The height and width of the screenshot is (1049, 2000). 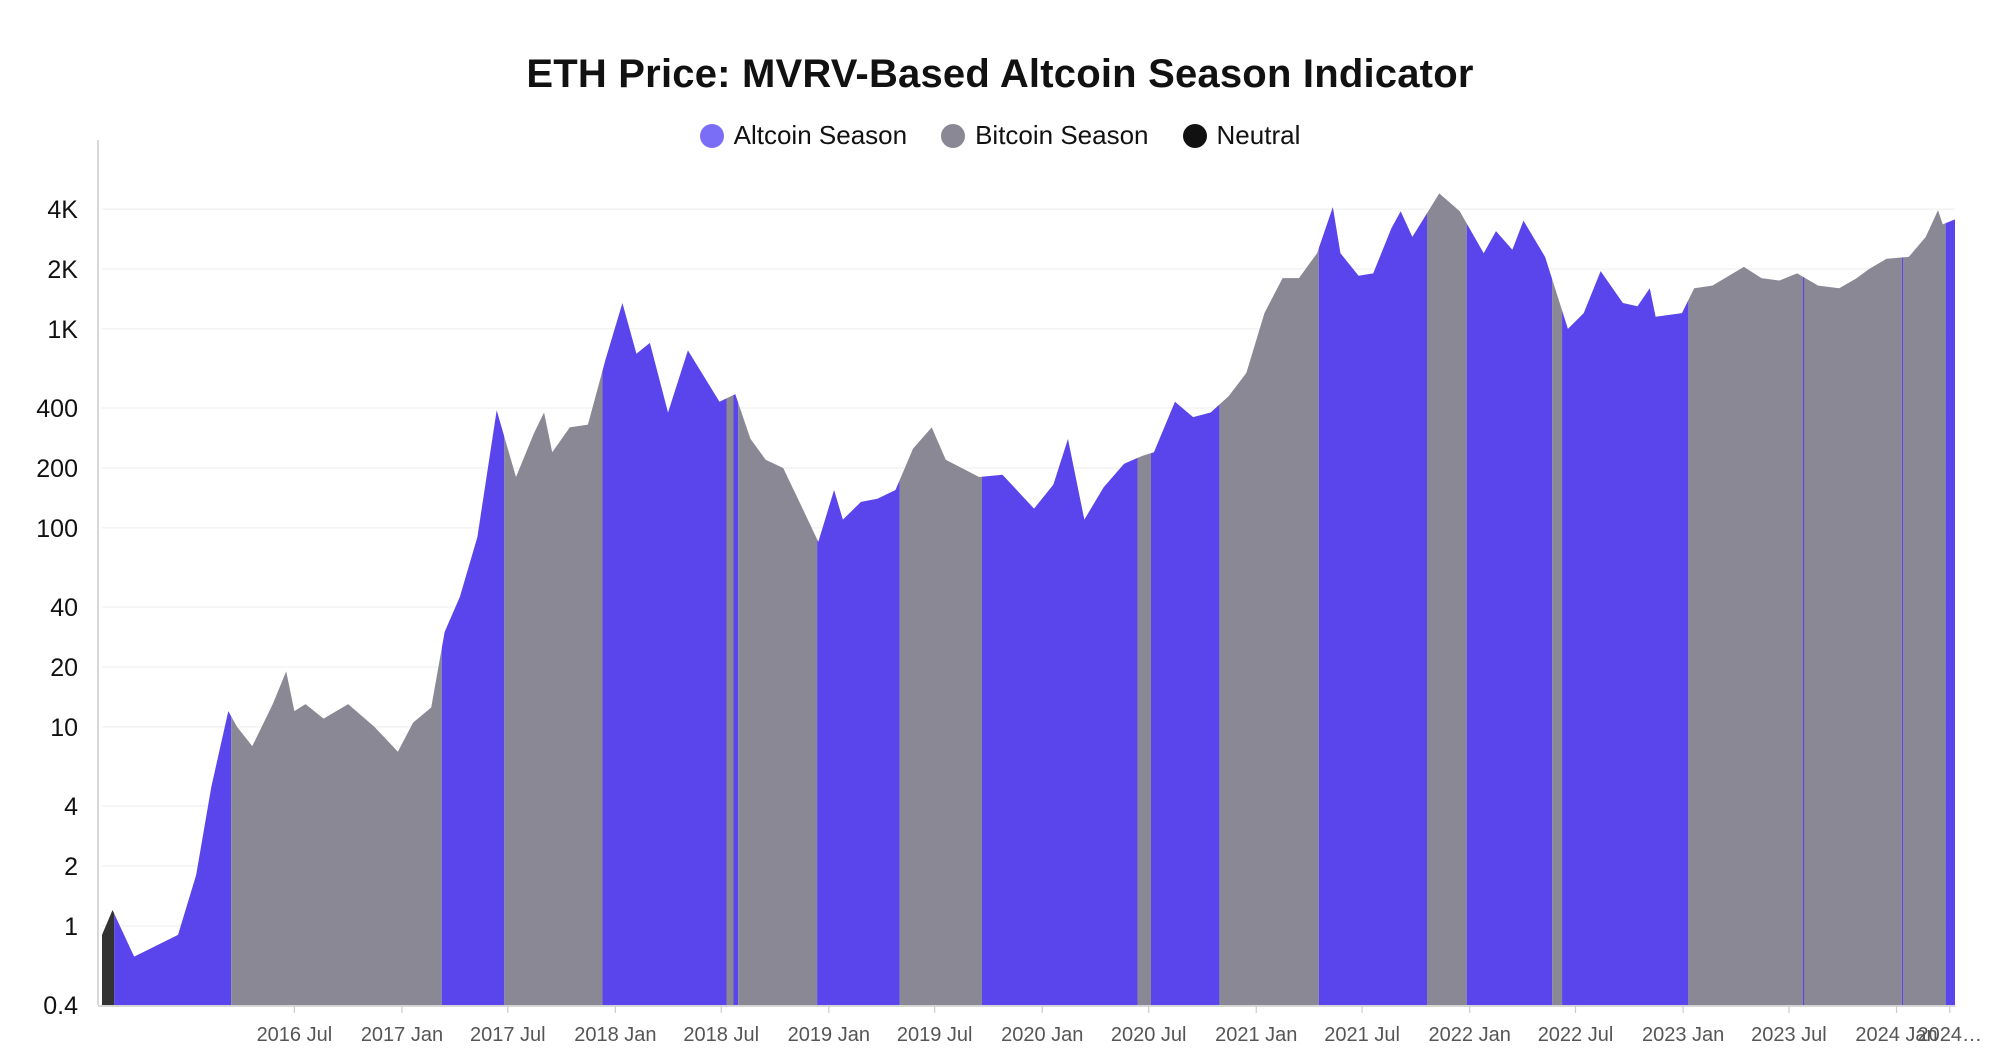 What do you see at coordinates (1194, 135) in the screenshot?
I see `legend-dot-neutral` at bounding box center [1194, 135].